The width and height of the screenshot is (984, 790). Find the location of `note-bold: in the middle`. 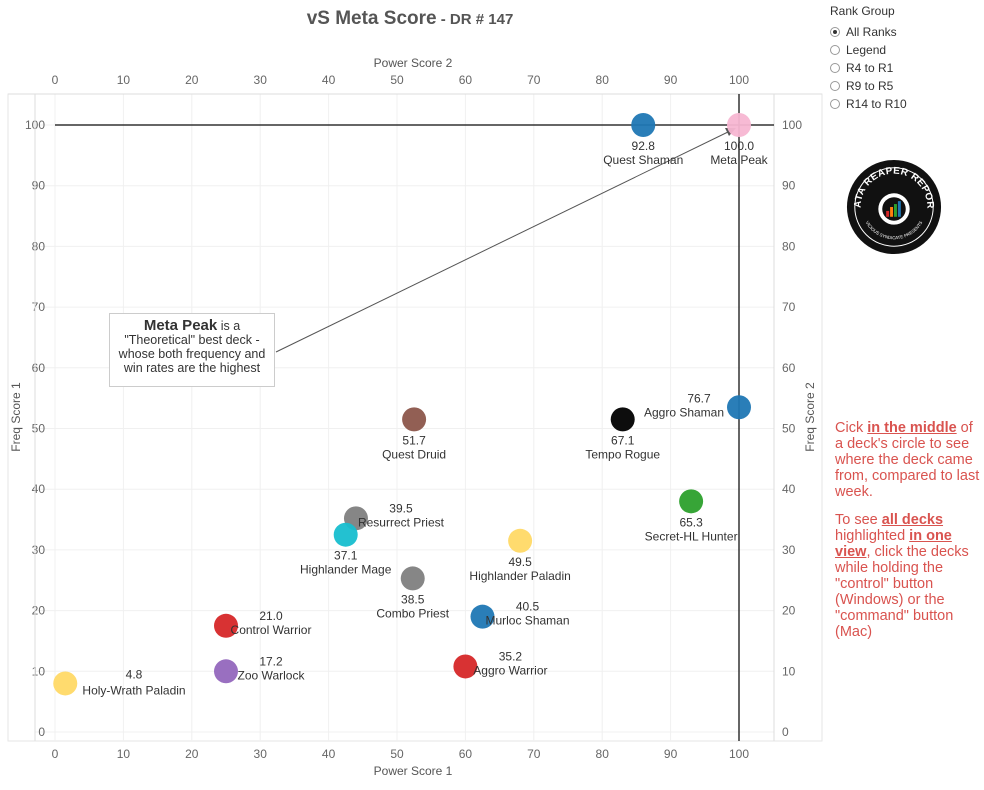

note-bold: in the middle is located at coordinates (912, 428).